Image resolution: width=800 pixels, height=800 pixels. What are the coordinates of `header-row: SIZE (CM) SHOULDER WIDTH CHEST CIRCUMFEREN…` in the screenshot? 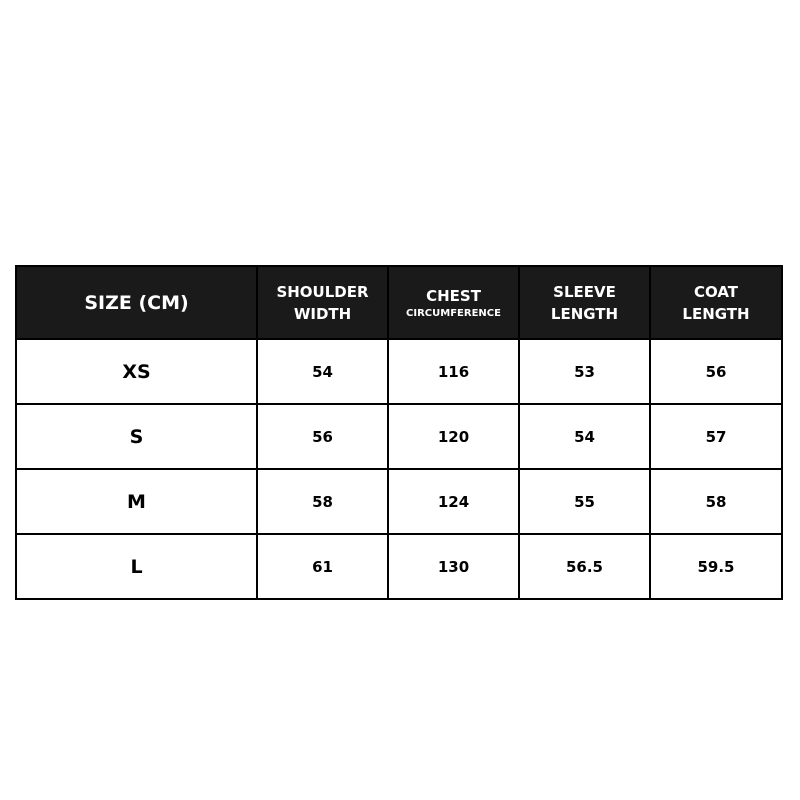 It's located at (399, 302).